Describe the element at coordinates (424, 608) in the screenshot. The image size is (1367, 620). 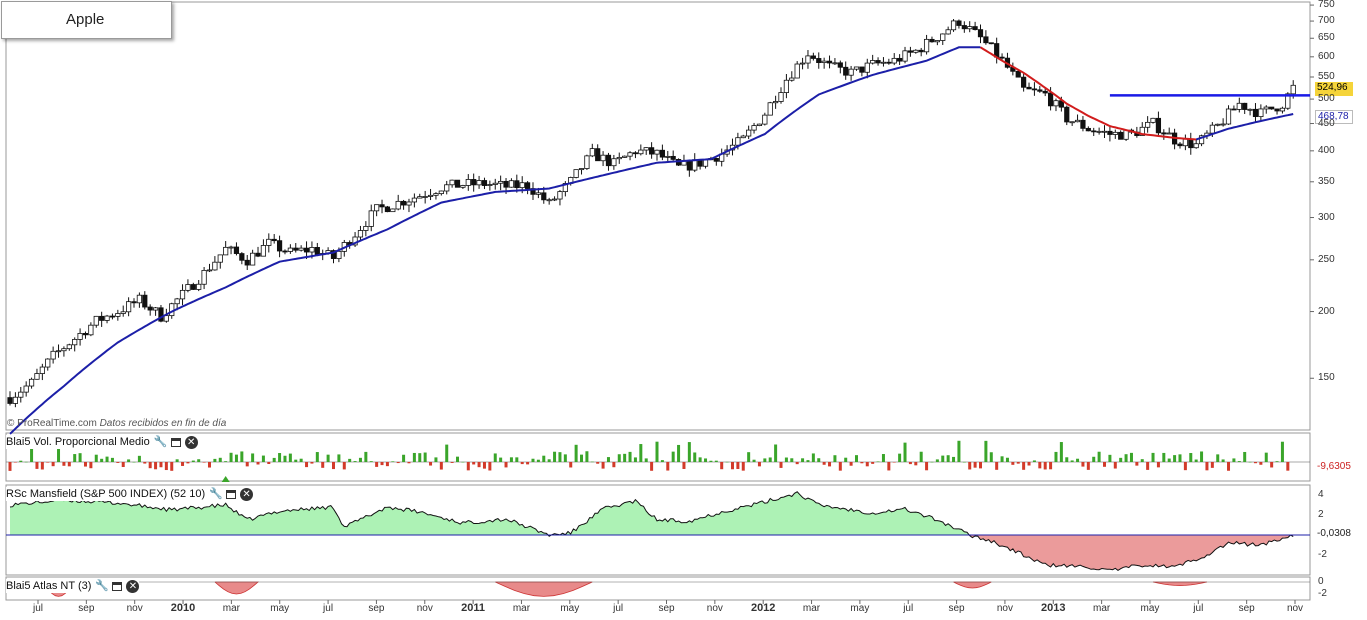
I see `time-axis-label: nov` at that location.